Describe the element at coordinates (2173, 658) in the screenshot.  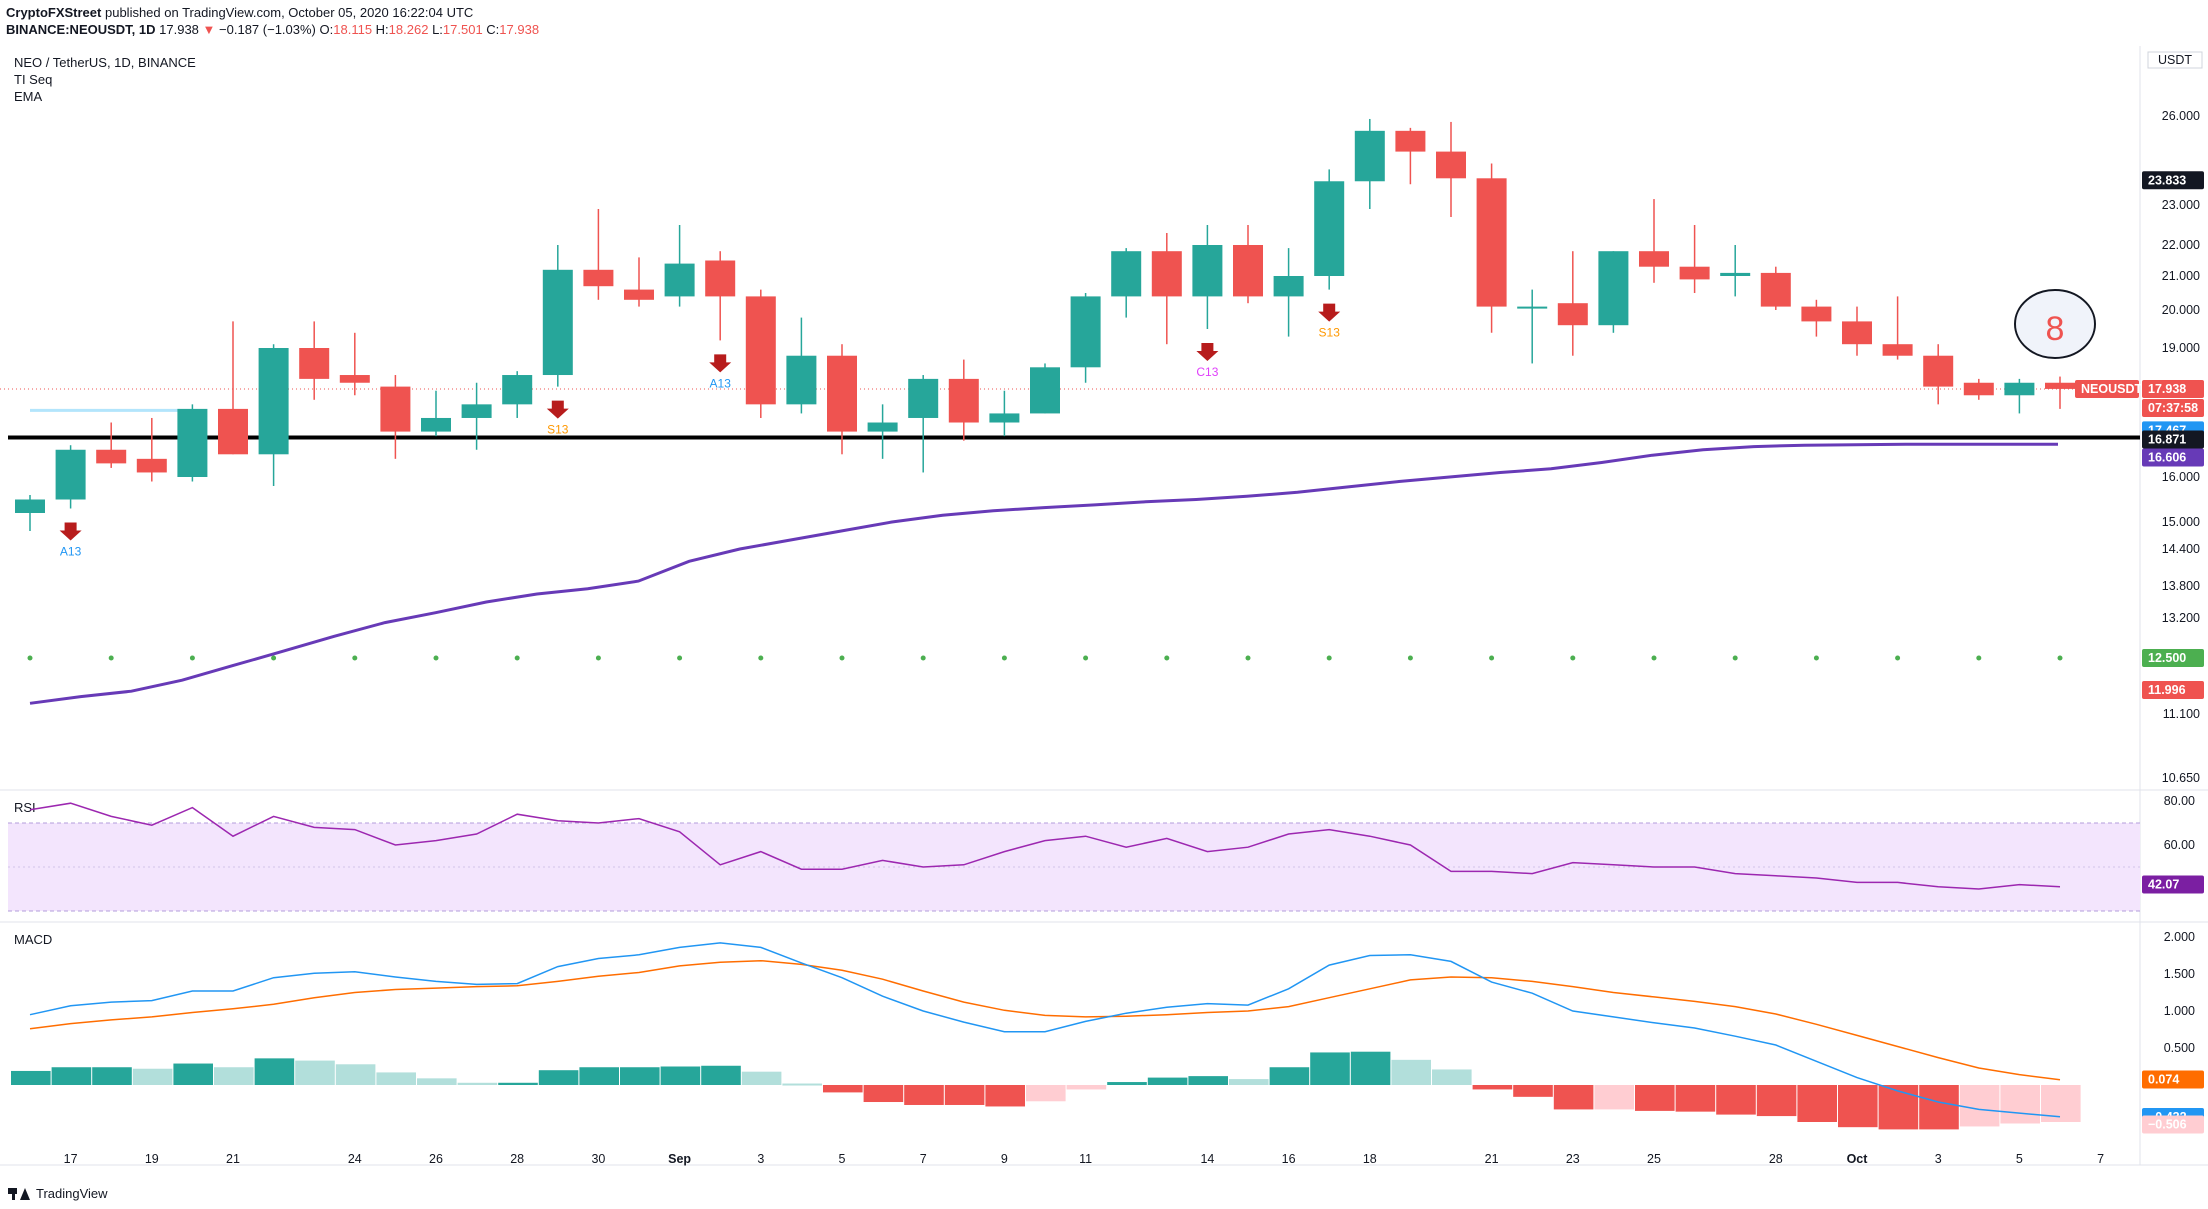
I see `badge-12500-bg` at that location.